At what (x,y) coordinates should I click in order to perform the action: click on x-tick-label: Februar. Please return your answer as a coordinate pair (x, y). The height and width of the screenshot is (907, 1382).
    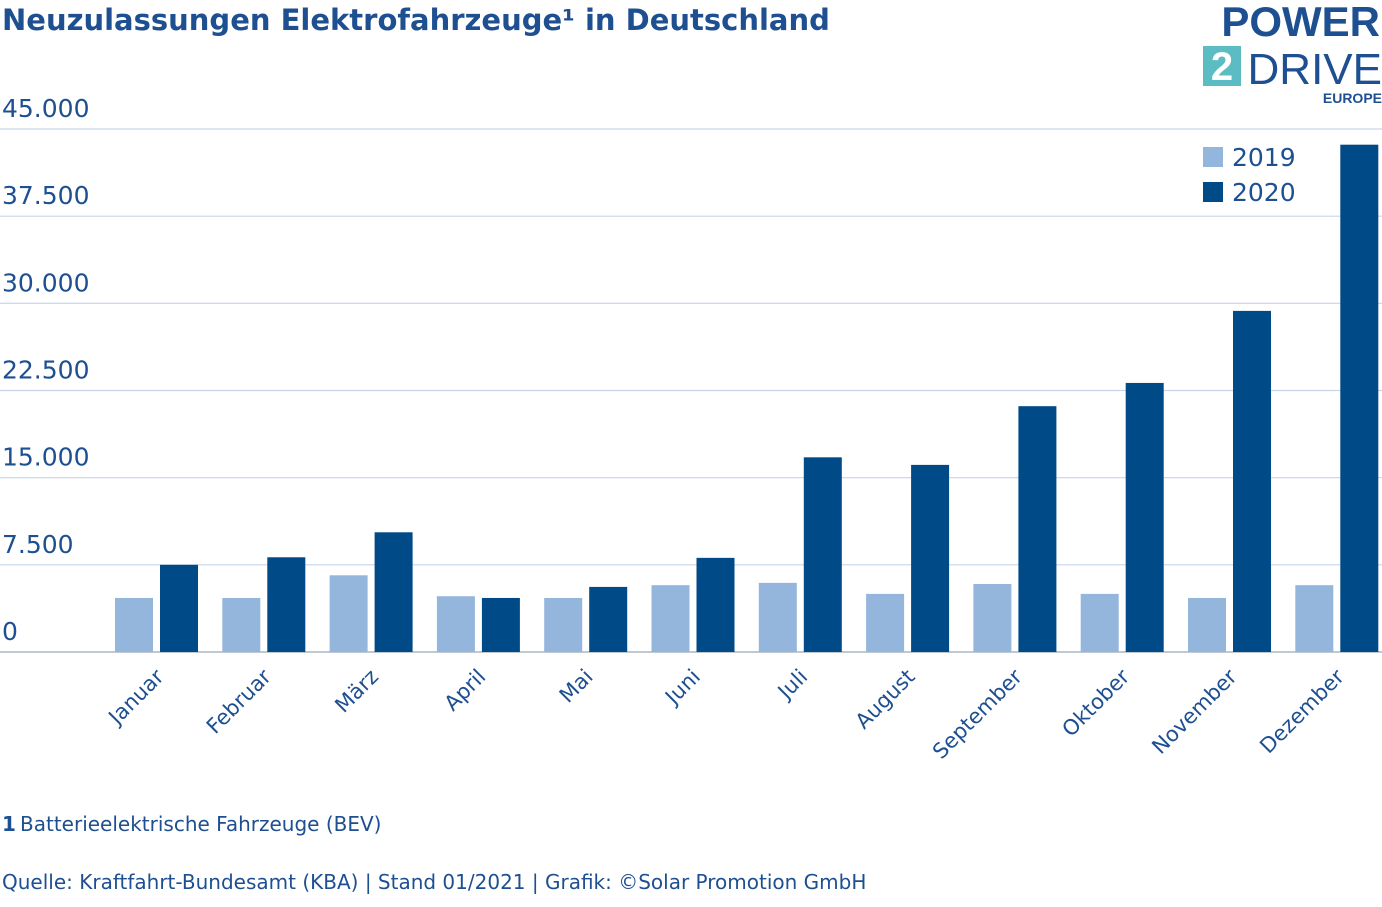
    Looking at the image, I should click on (239, 701).